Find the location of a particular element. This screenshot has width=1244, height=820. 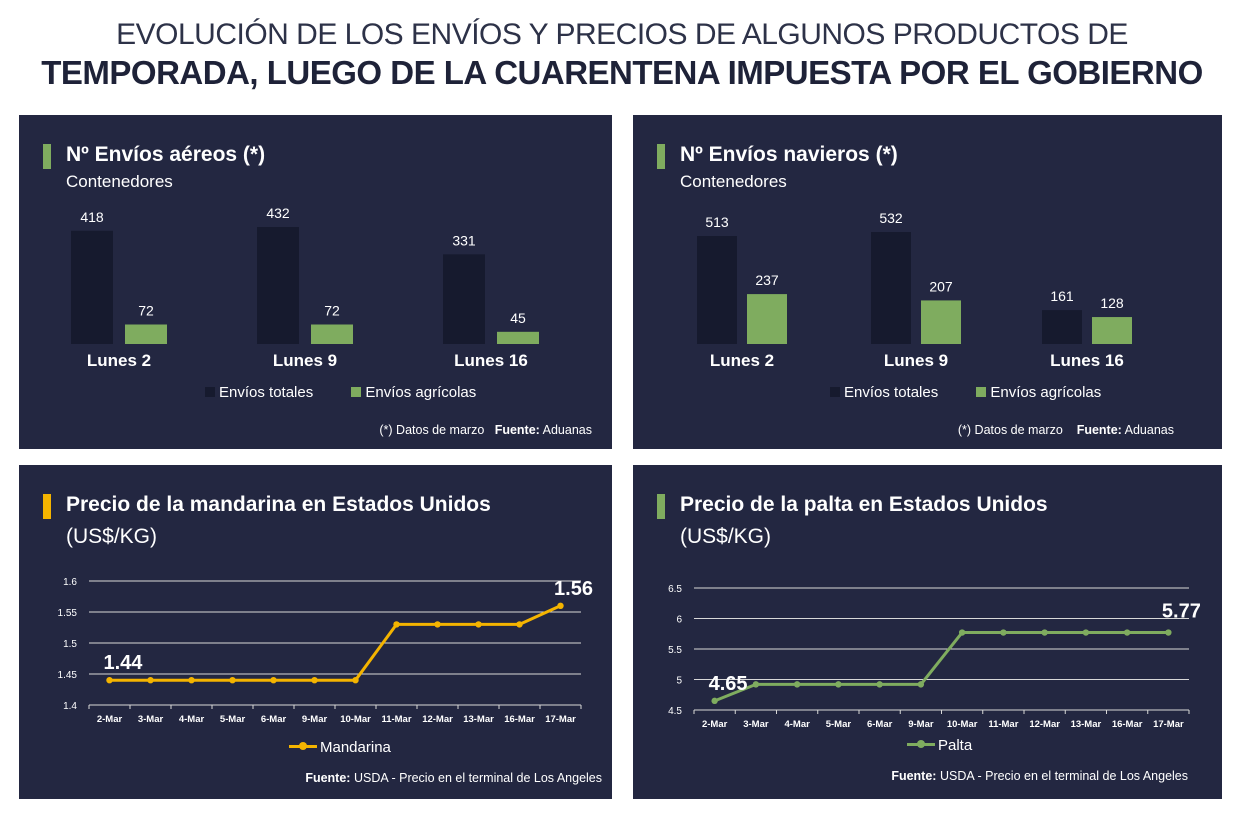

chart-legend: Mandarina is located at coordinates (340, 747).